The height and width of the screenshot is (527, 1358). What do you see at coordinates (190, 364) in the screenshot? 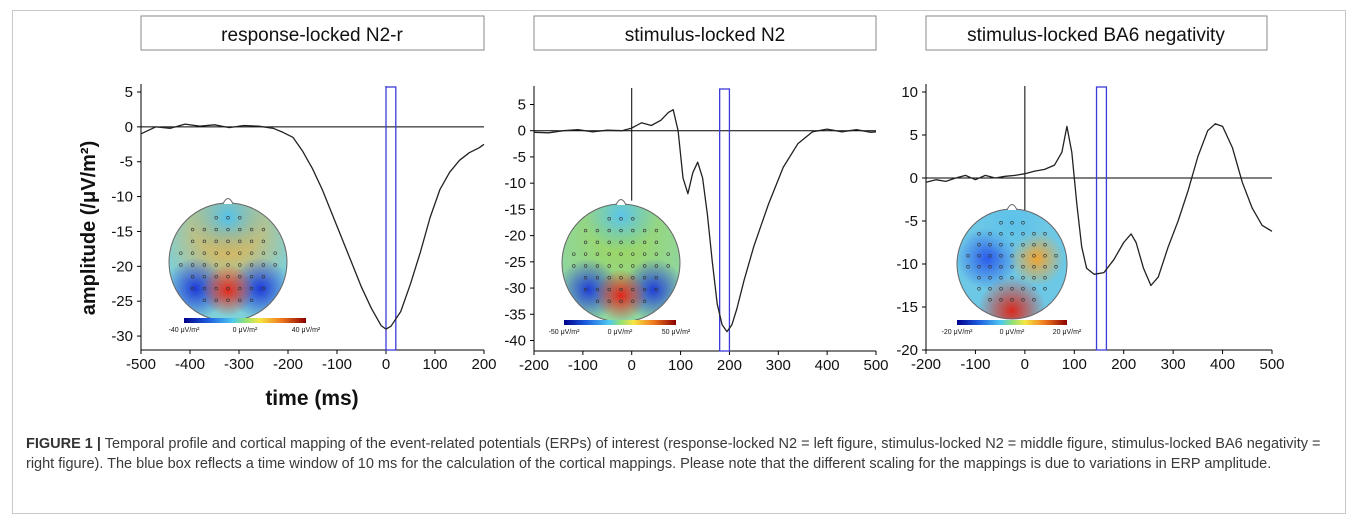
I see `x-tick-label-1: -400` at bounding box center [190, 364].